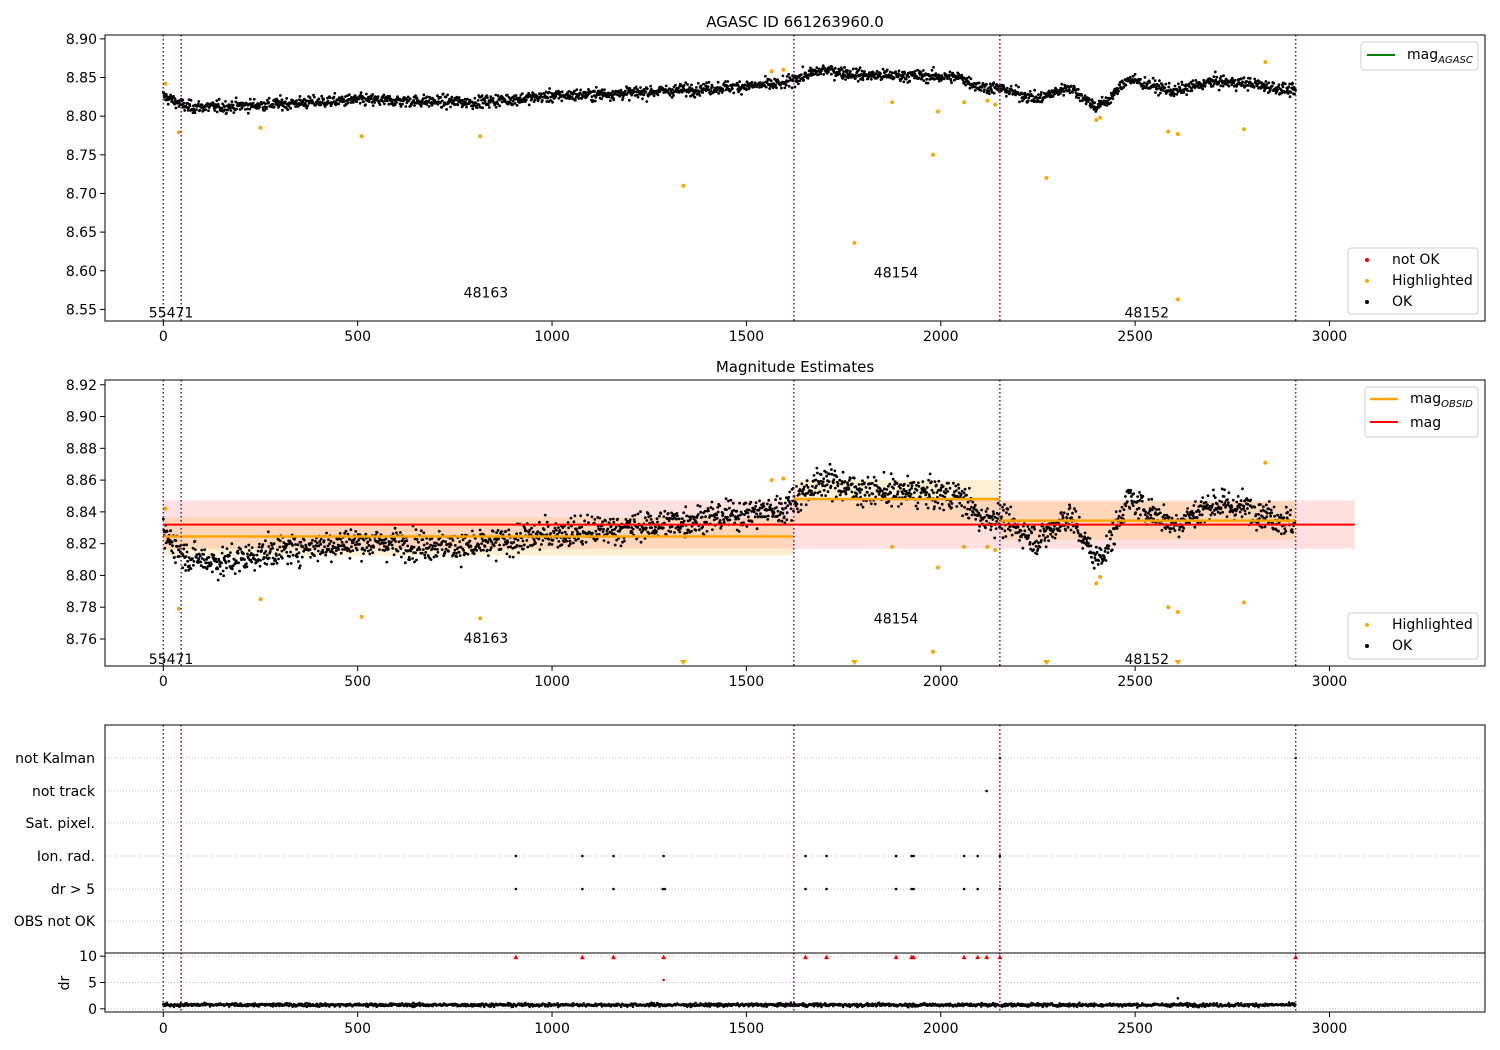 Image resolution: width=1500 pixels, height=1050 pixels. Describe the element at coordinates (665, 889) in the screenshot. I see `flag-point` at that location.